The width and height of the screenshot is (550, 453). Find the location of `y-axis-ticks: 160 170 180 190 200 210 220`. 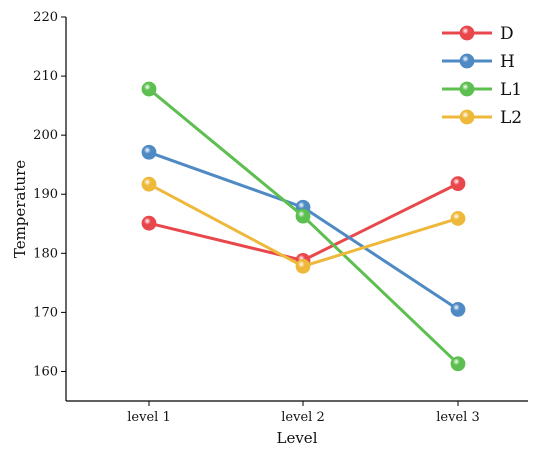

y-axis-ticks: 160 170 180 190 200 210 220 is located at coordinates (49, 194).